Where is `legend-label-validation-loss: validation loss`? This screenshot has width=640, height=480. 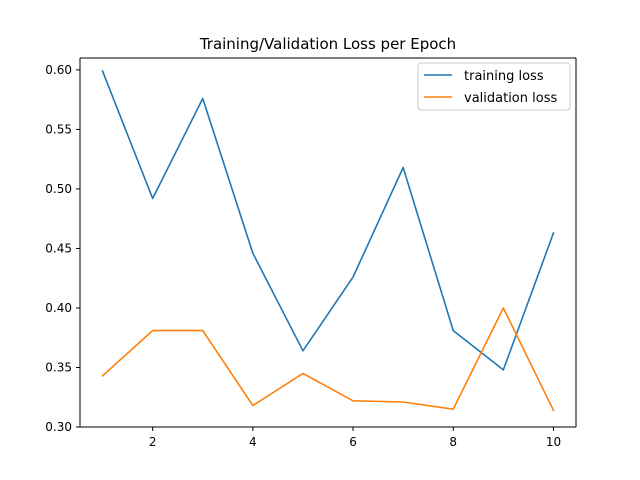 legend-label-validation-loss: validation loss is located at coordinates (510, 98).